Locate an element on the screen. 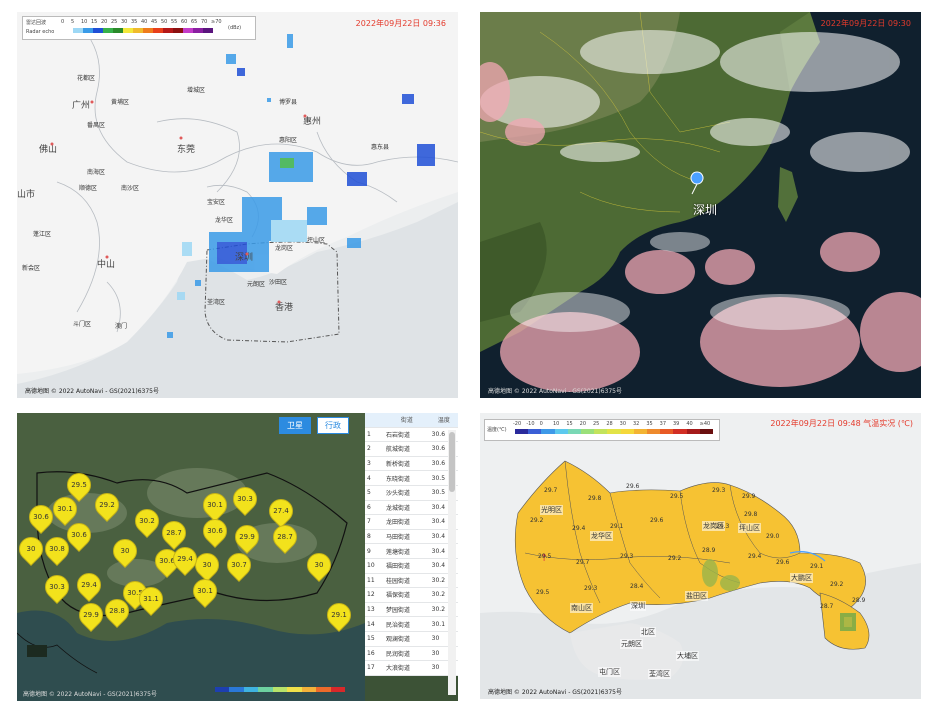 The width and height of the screenshot is (940, 711). street-column-header: 街道 is located at coordinates (406, 420).